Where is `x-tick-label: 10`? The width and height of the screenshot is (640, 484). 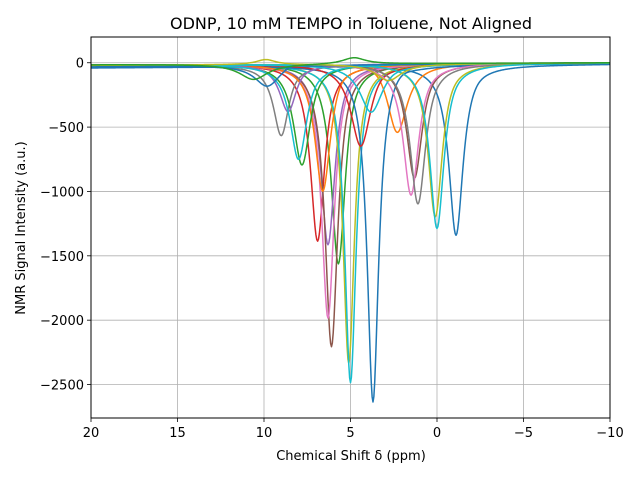 x-tick-label: 10 is located at coordinates (264, 433).